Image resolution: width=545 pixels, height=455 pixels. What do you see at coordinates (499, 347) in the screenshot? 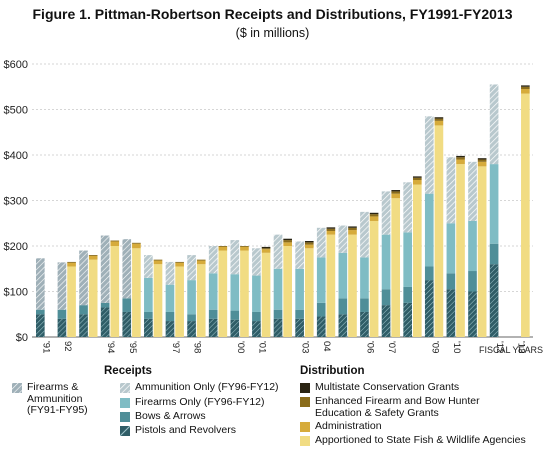
I see `x-tick-label: '12` at bounding box center [499, 347].